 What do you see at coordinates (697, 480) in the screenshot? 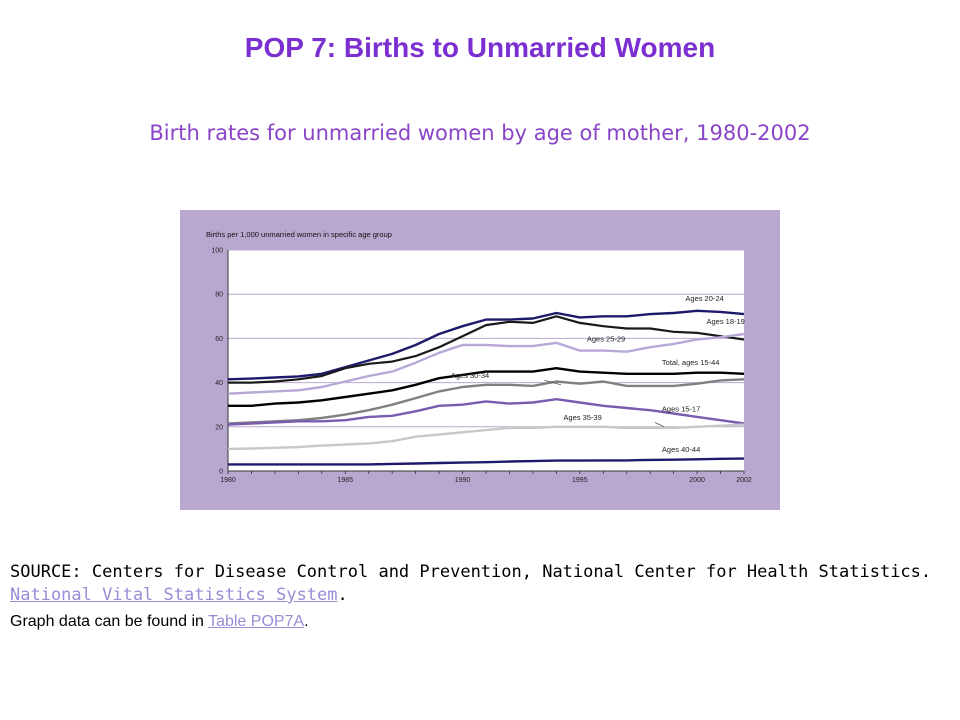
I see `x-tick-label: 2000` at bounding box center [697, 480].